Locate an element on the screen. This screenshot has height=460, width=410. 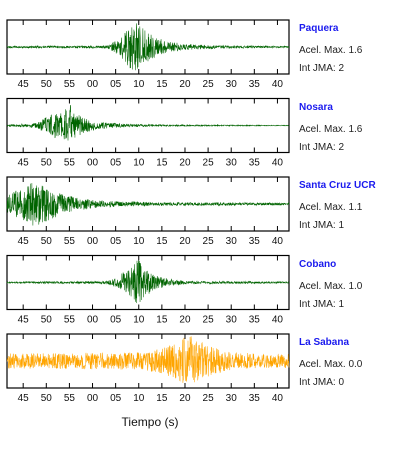
jma-value: 0 is located at coordinates (341, 382).